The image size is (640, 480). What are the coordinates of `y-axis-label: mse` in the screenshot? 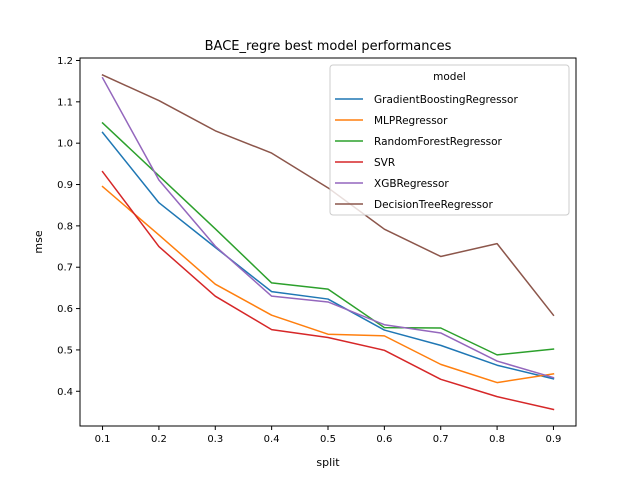 It's located at (38, 241).